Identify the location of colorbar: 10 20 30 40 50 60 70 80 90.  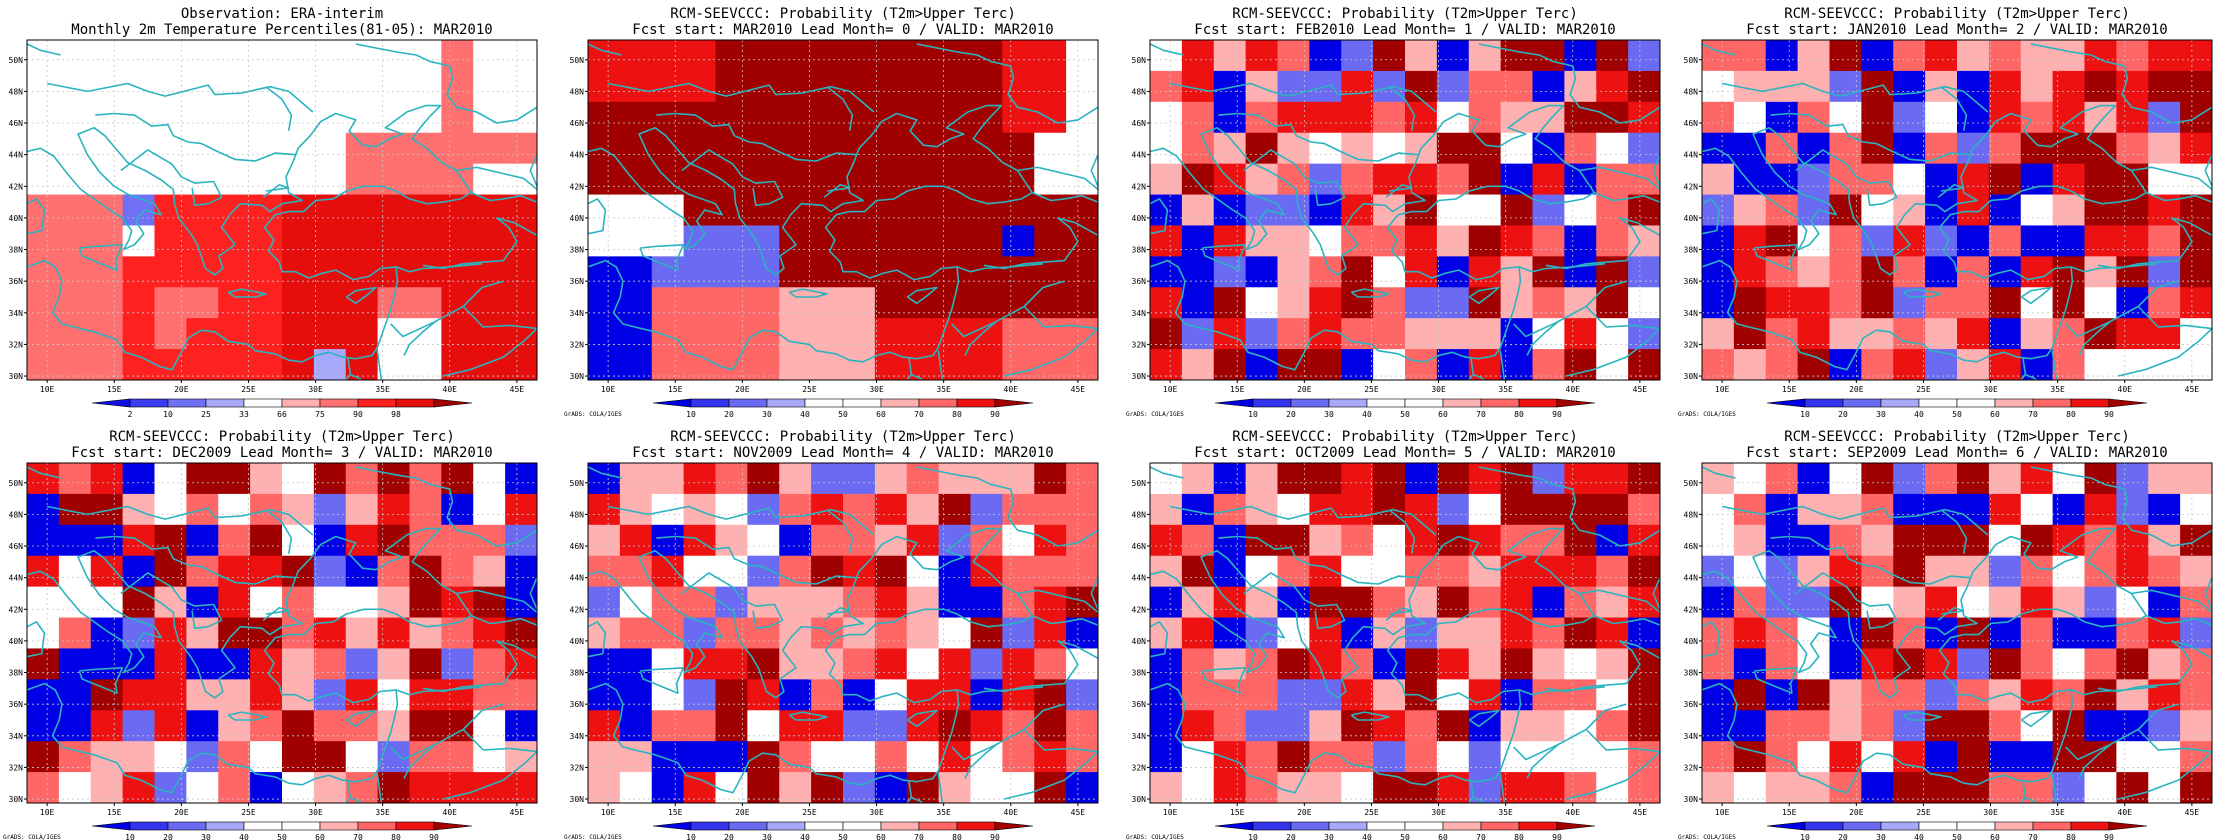
(1957, 830).